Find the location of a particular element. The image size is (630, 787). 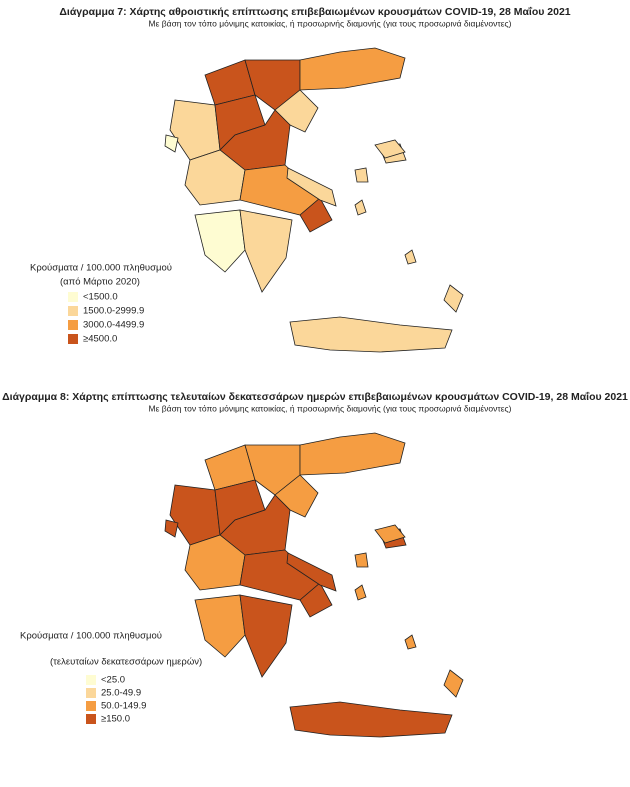

legend-label: 50.0-149.9 is located at coordinates (123, 706).